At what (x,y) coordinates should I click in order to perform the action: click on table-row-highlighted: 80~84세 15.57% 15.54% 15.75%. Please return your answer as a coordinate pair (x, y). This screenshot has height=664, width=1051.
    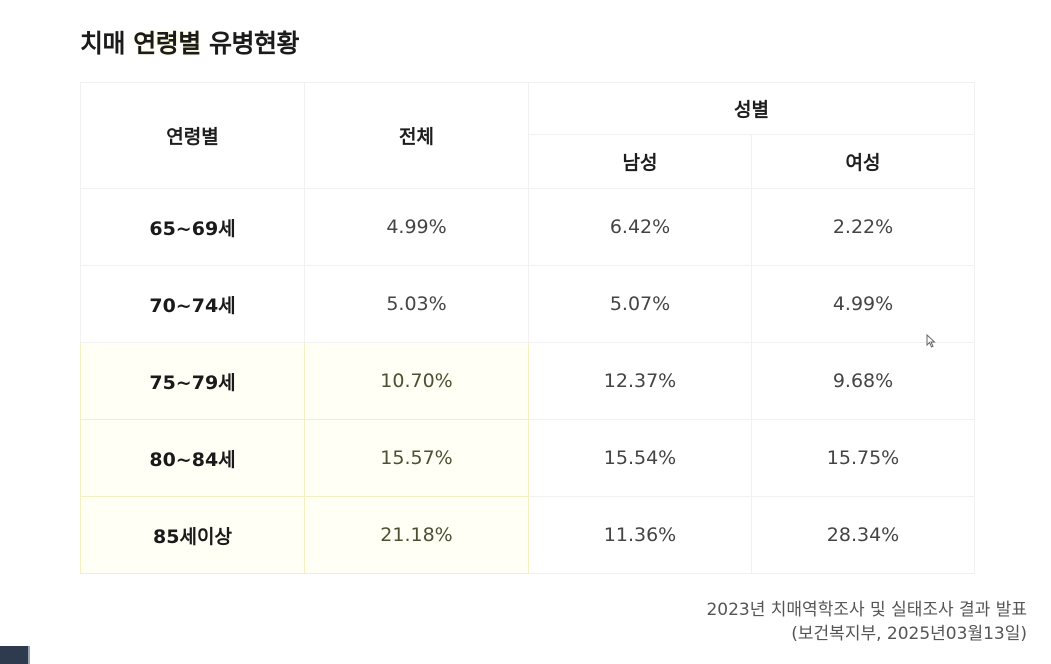
    Looking at the image, I should click on (527, 458).